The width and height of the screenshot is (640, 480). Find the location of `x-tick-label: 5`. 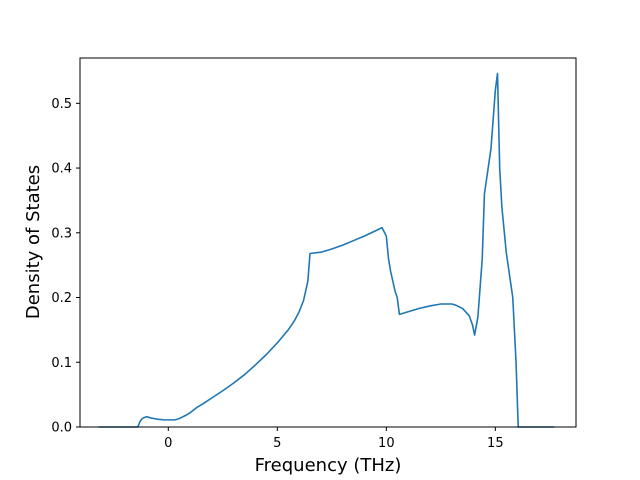

x-tick-label: 5 is located at coordinates (277, 443).